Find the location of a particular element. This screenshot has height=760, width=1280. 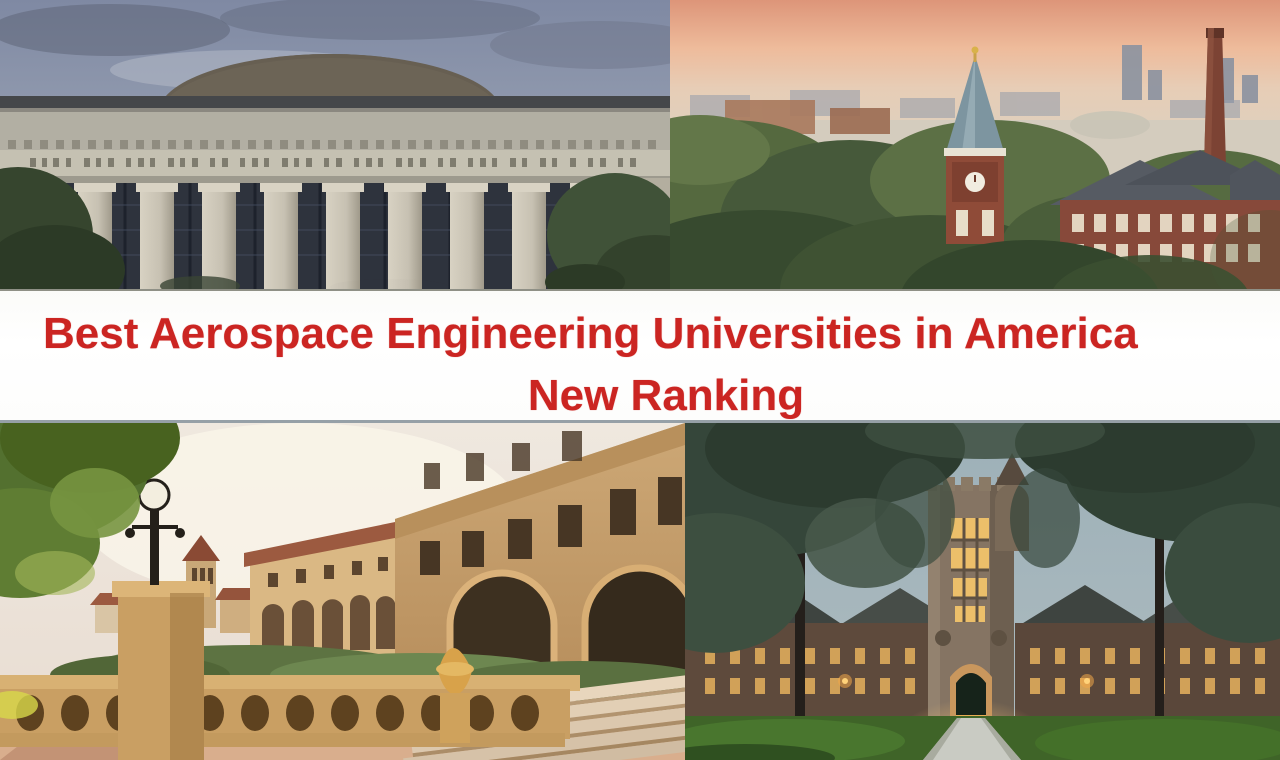

brick-clock-tower is located at coordinates (975, 145).